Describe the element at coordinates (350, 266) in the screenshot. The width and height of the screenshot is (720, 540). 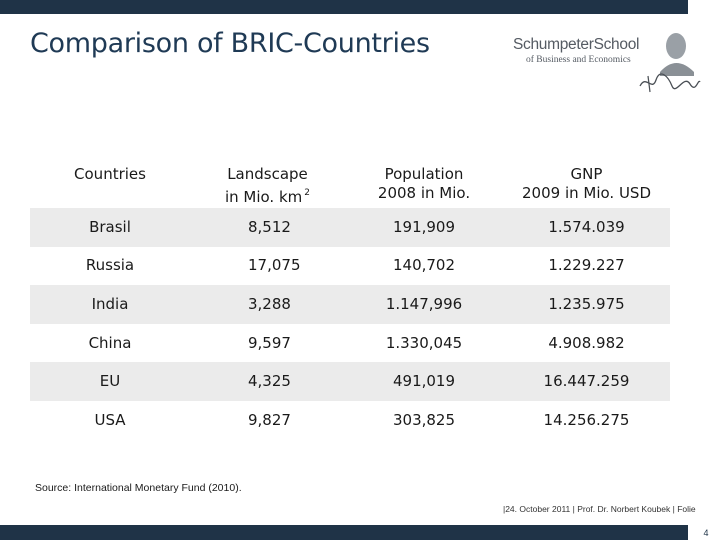
I see `table-row: Russia 17,075 140,702 1.229.227` at that location.